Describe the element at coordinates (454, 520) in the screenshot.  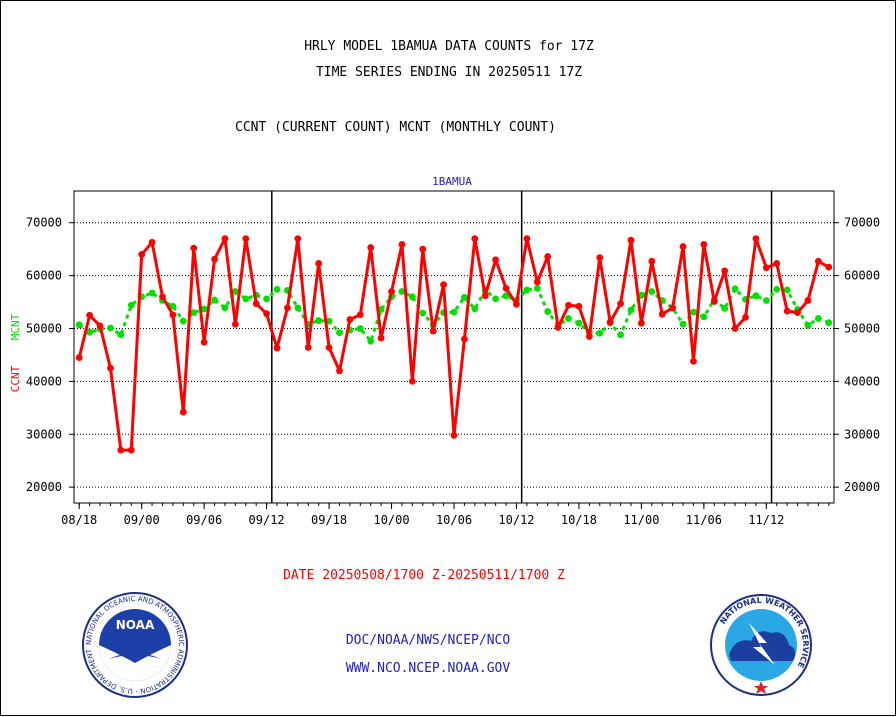
I see `x-tick-label: 10/06` at that location.